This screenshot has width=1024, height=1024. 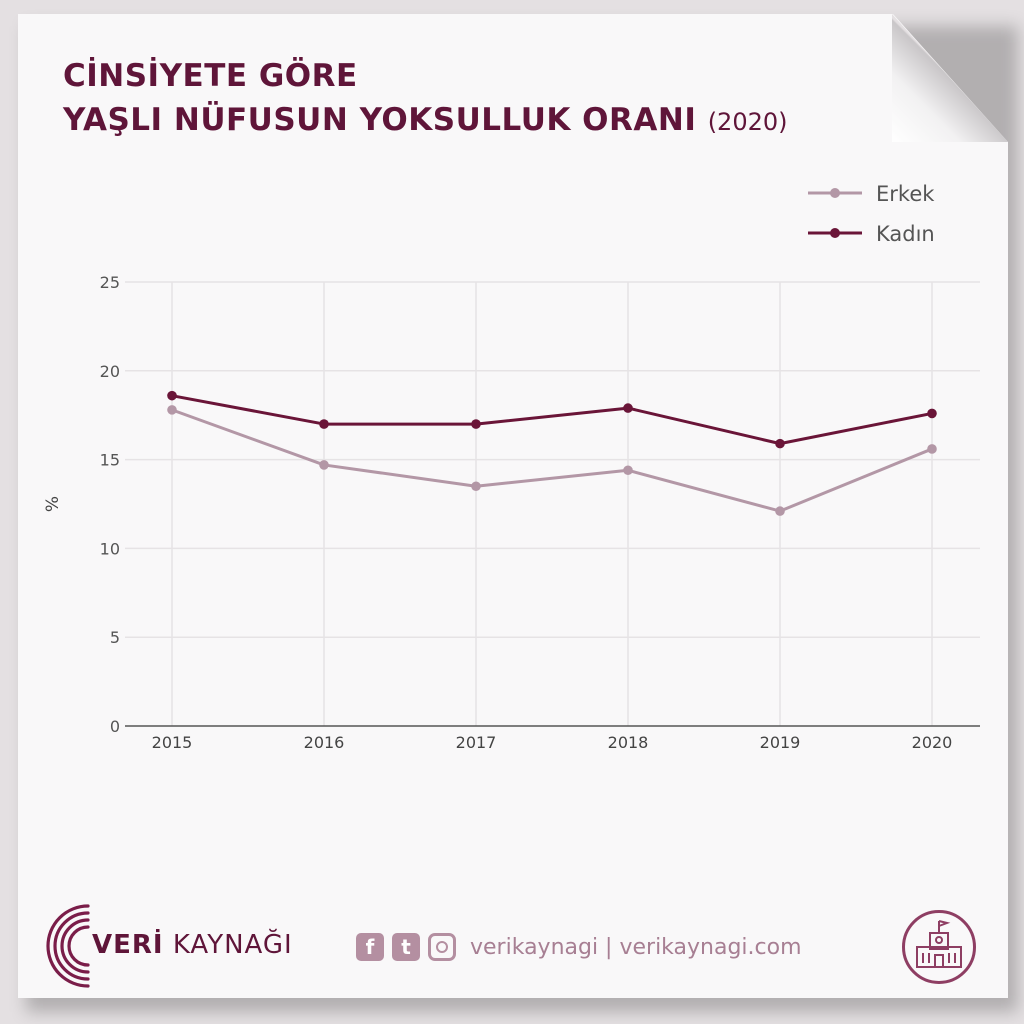 I want to click on social-links: f t verikaynagi | verikaynagi.com, so click(x=579, y=947).